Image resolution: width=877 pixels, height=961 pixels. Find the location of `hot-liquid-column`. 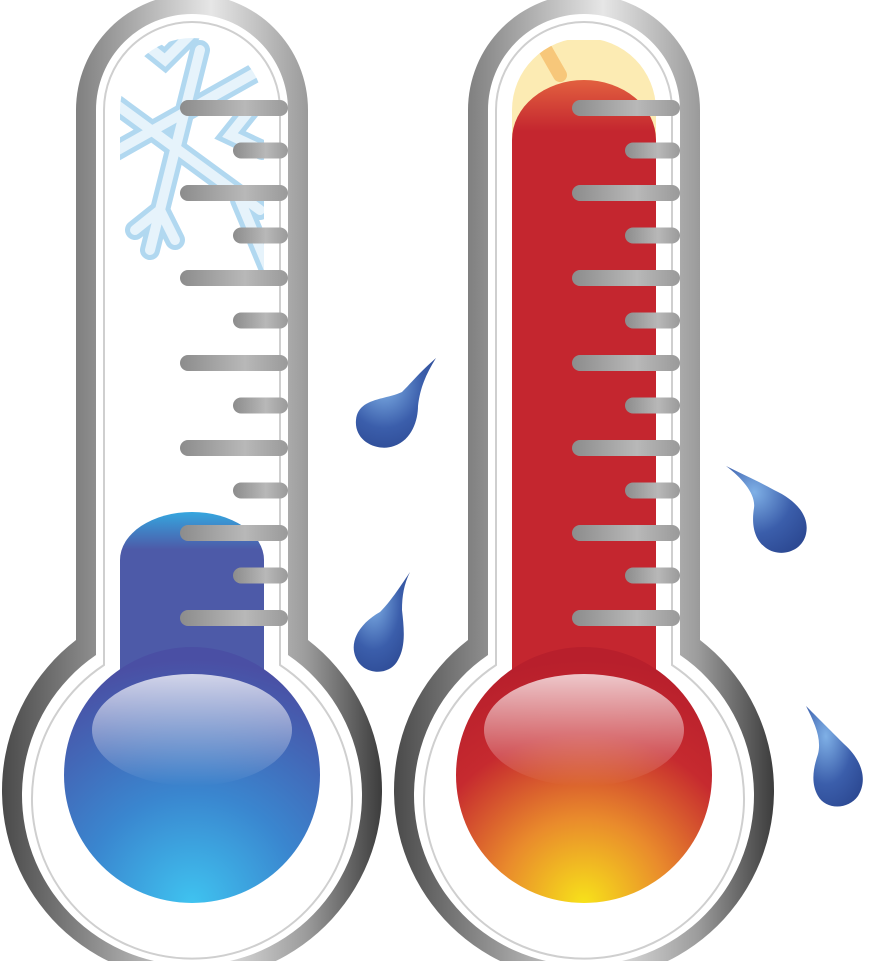

hot-liquid-column is located at coordinates (584, 400).